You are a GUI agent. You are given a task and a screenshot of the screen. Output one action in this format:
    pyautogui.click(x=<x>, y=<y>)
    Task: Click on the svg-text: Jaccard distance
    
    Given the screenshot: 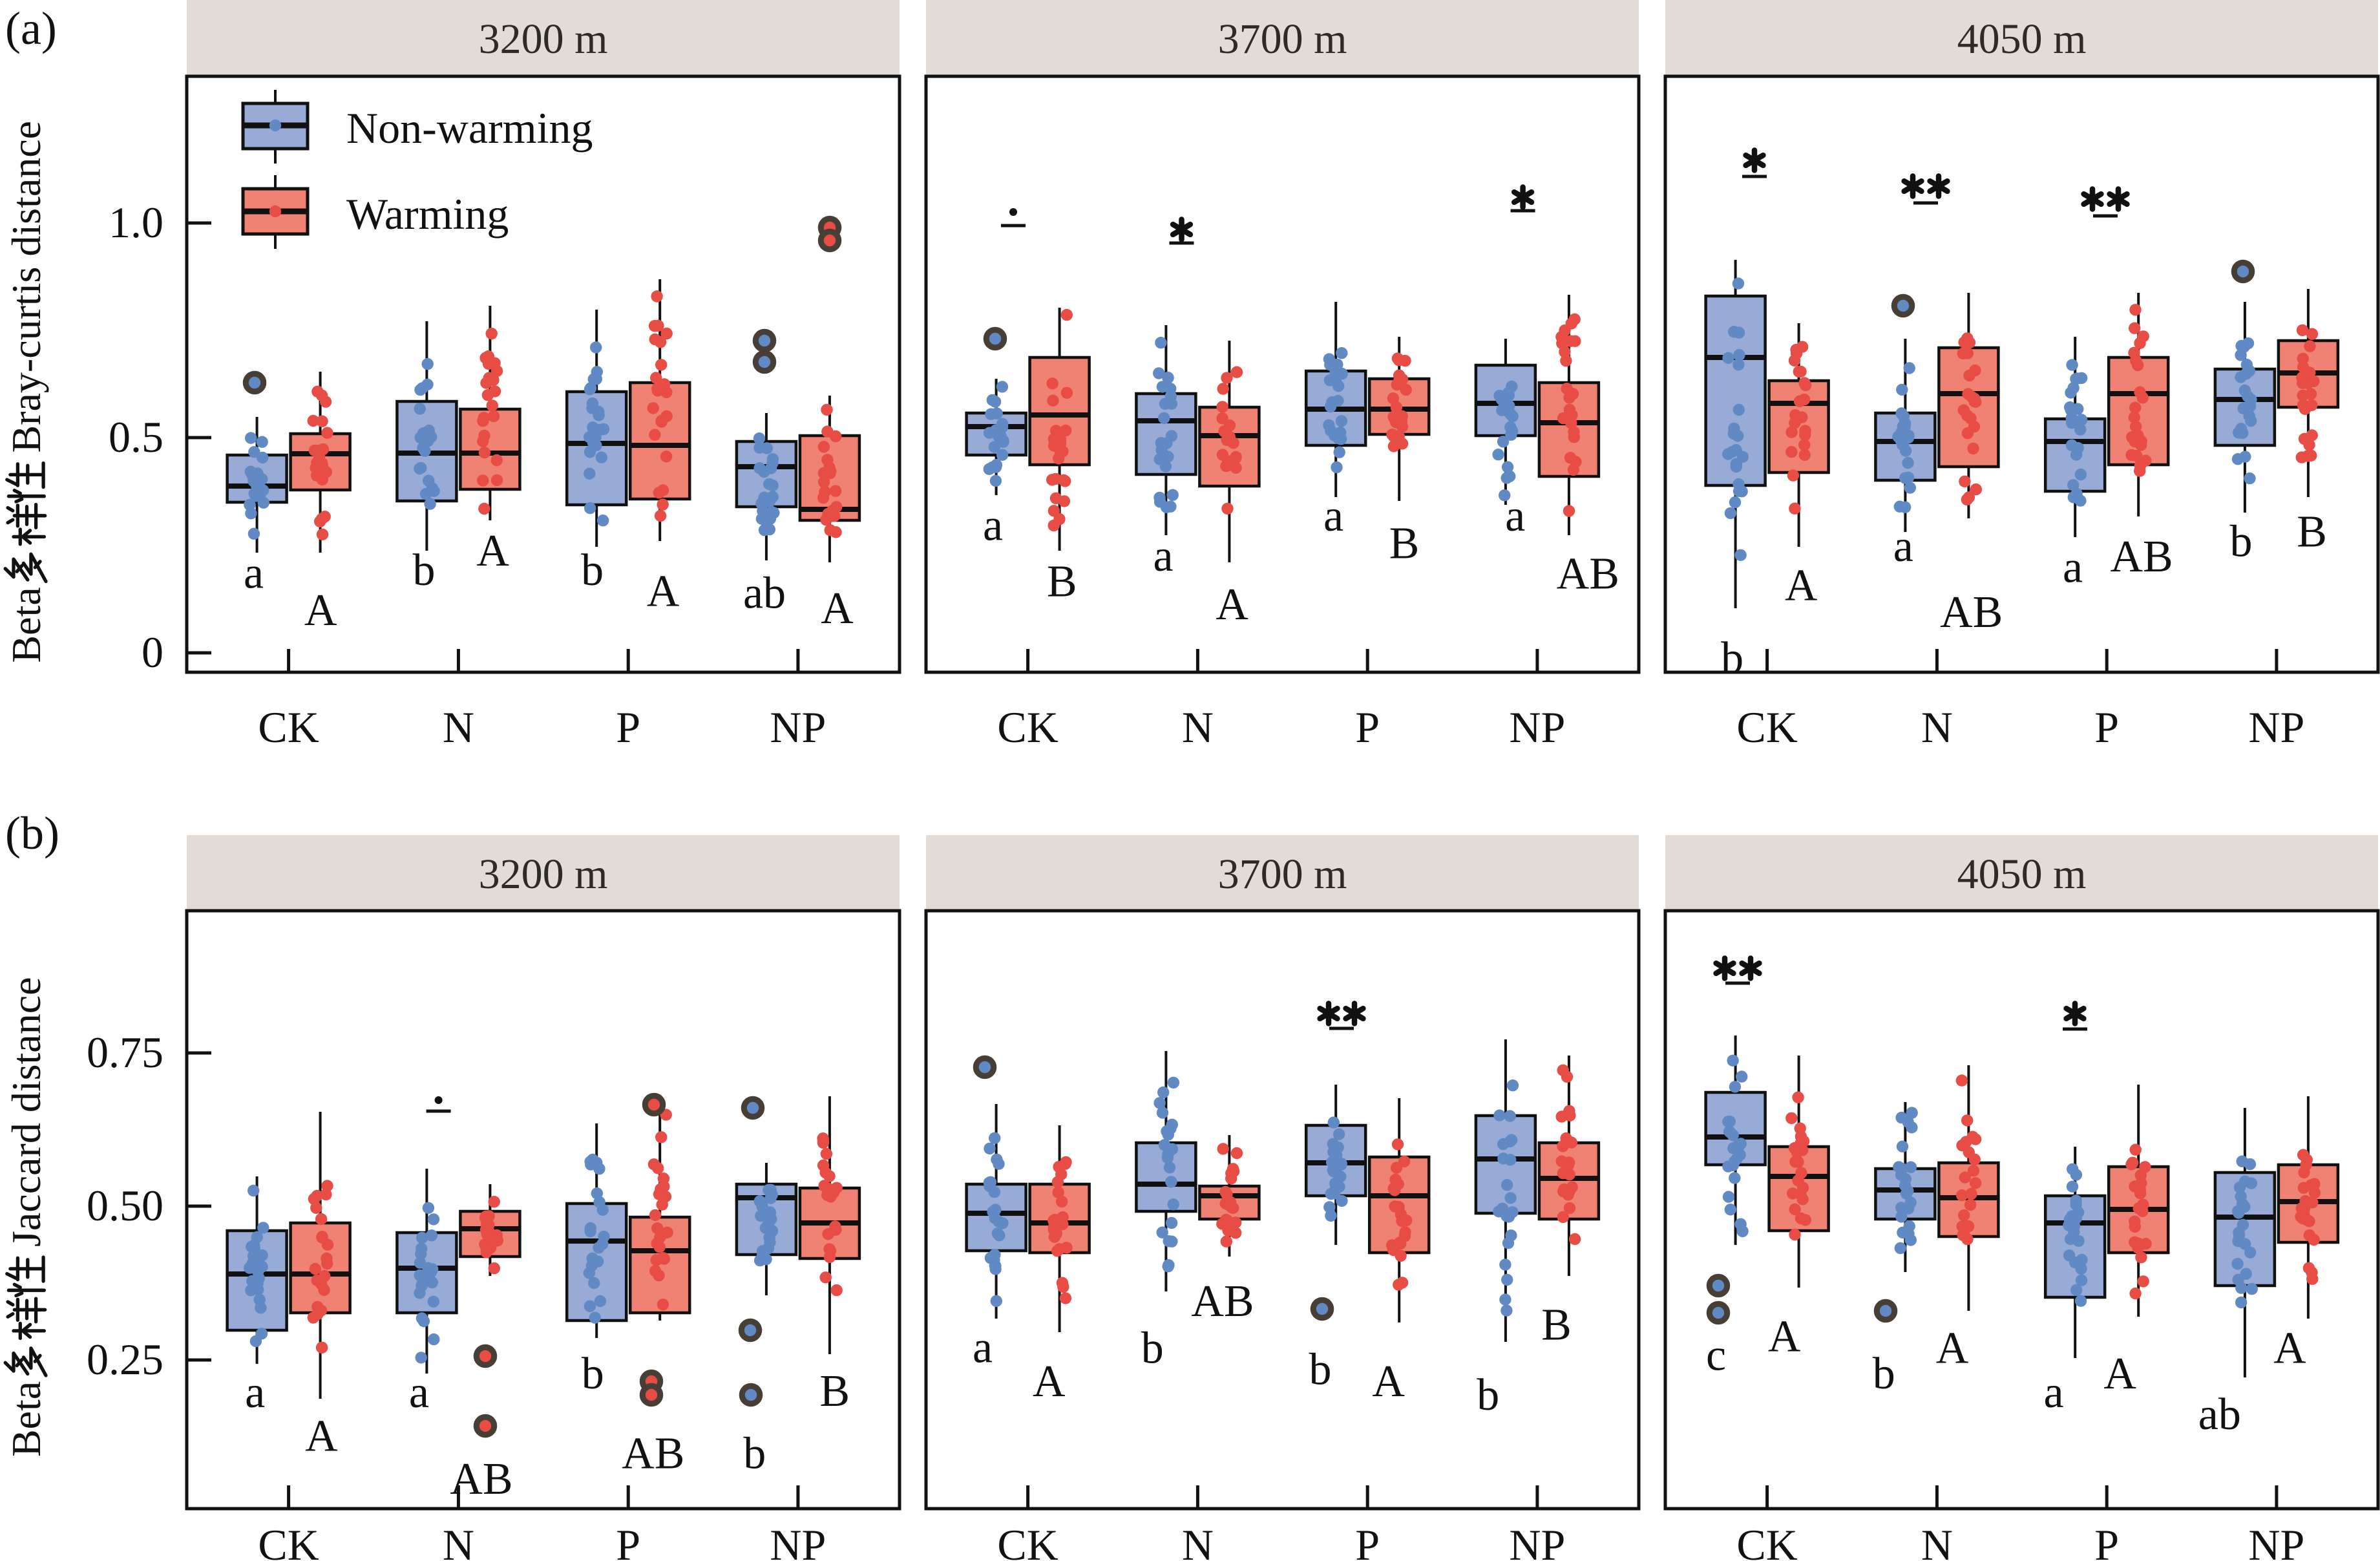 What is the action you would take?
    pyautogui.click(x=26, y=1112)
    